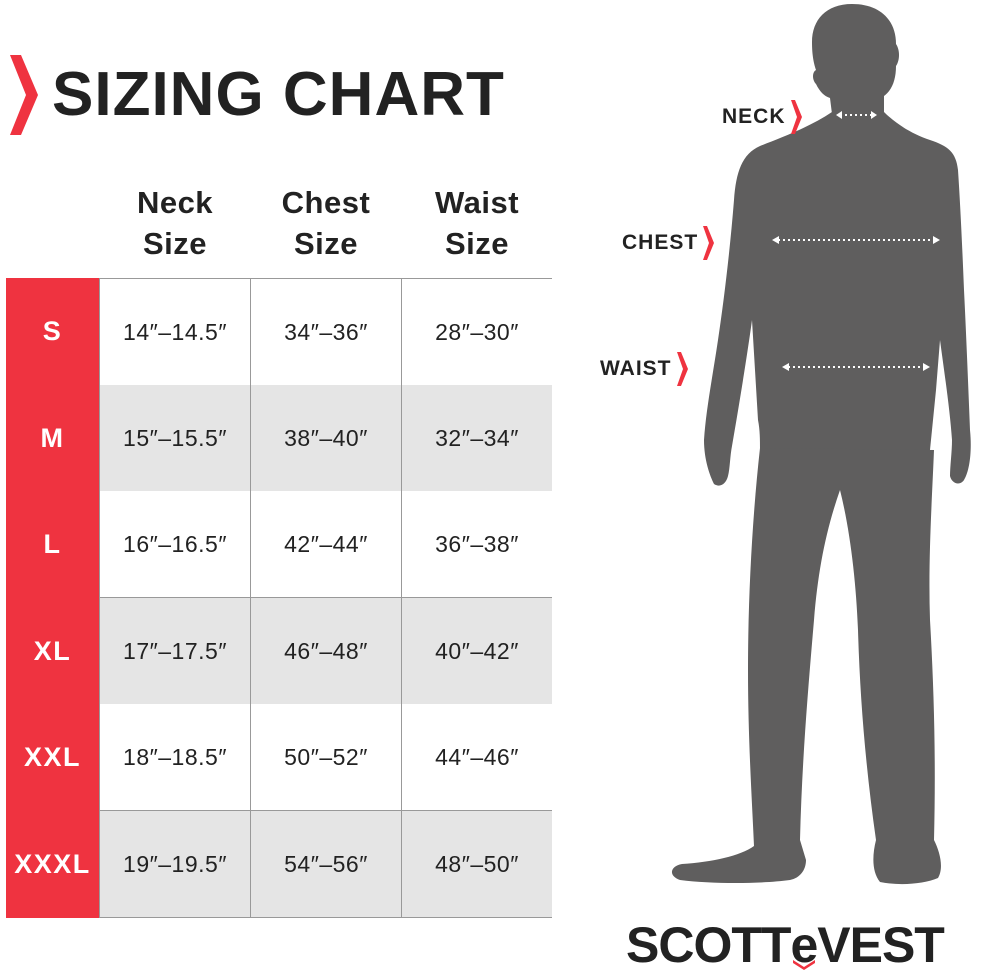 This screenshot has width=1000, height=974. I want to click on waist-cell: 44″–46″, so click(476, 757).